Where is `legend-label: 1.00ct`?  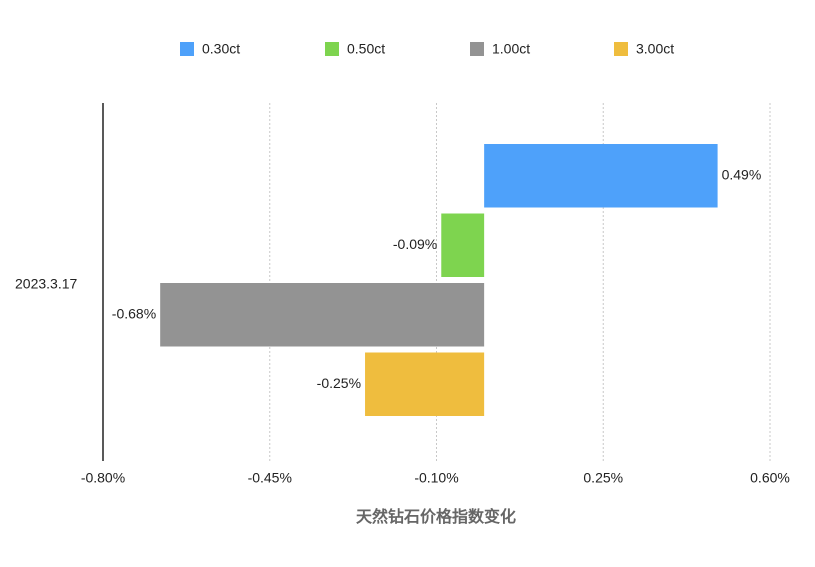
legend-label: 1.00ct is located at coordinates (511, 49).